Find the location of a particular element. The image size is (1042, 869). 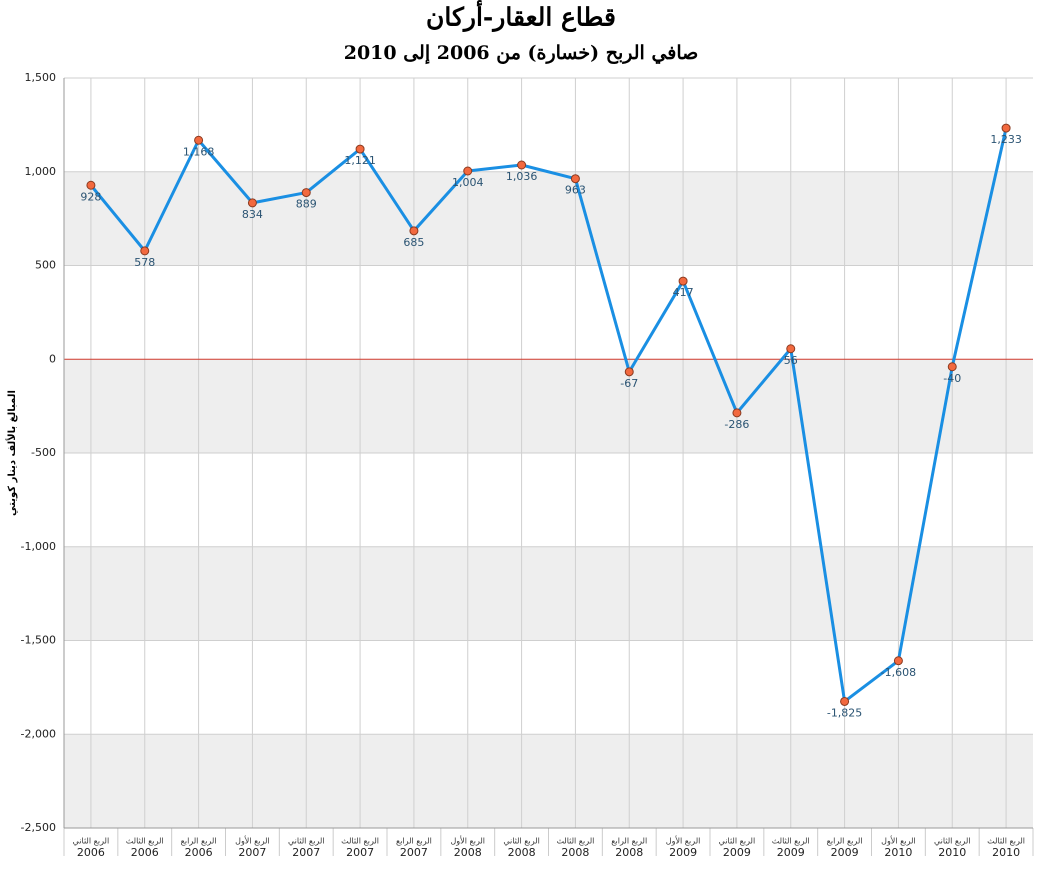

data-label: -40 is located at coordinates (952, 378).